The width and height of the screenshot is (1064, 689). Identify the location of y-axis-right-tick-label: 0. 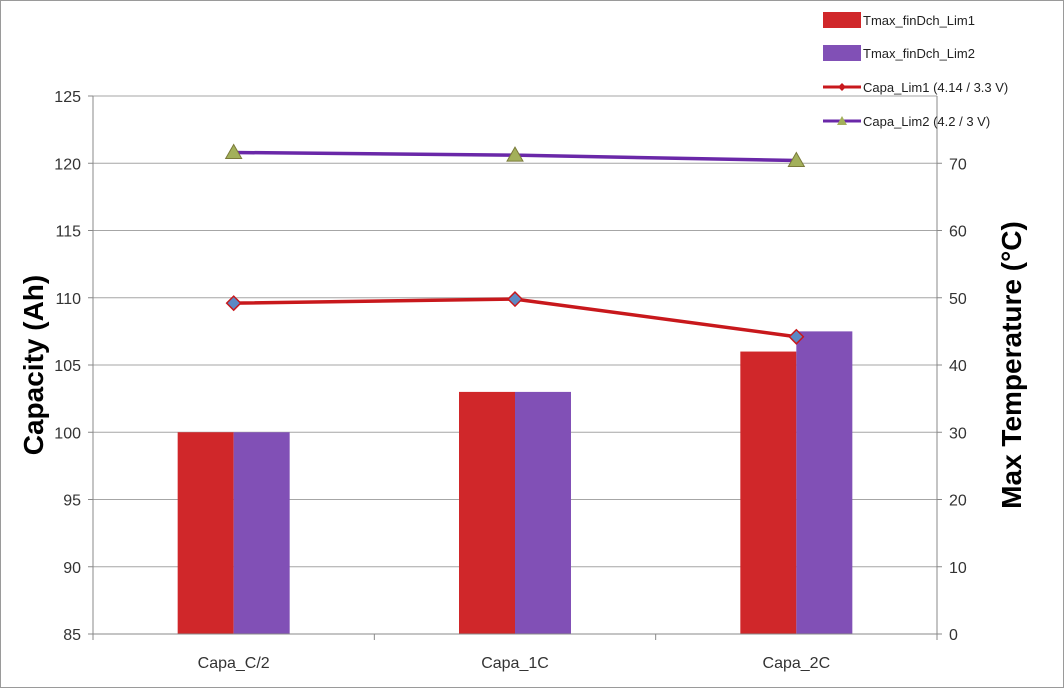
(953, 635).